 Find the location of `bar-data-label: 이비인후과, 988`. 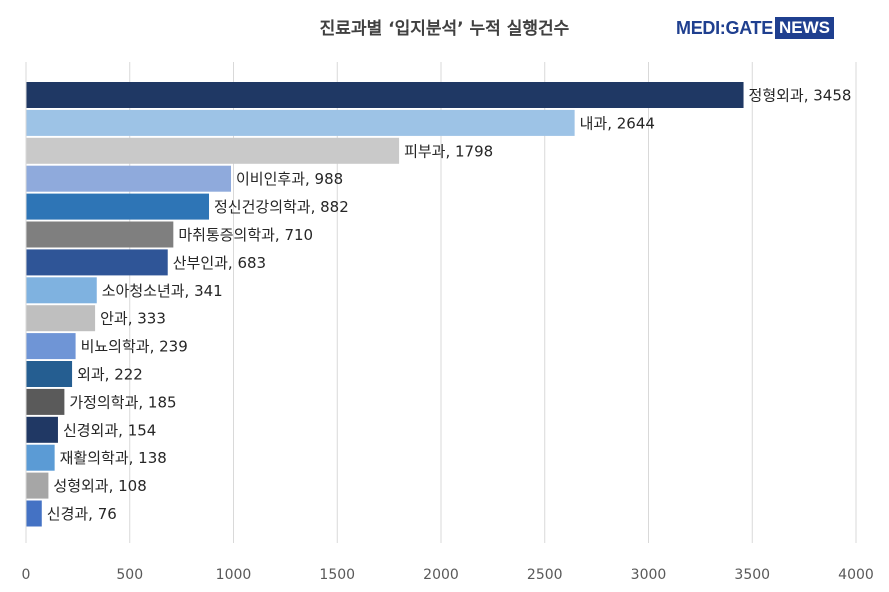

bar-data-label: 이비인후과, 988 is located at coordinates (289, 179).